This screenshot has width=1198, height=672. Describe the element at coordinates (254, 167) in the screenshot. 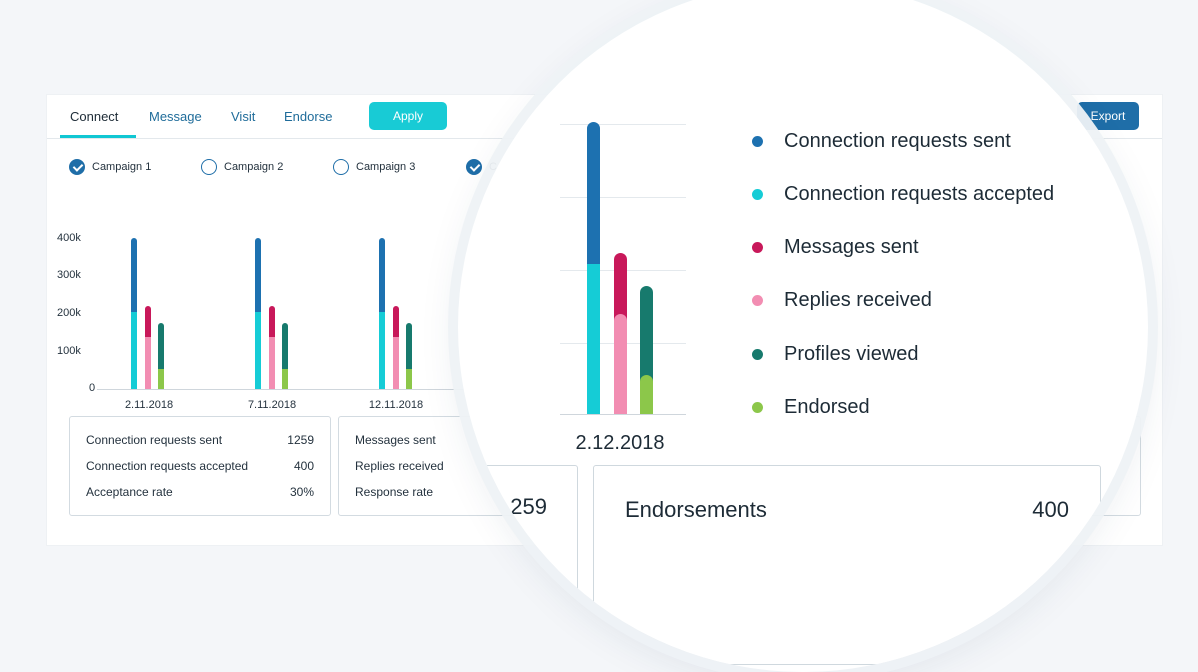

I see `campaign-label: Campaign 2` at that location.